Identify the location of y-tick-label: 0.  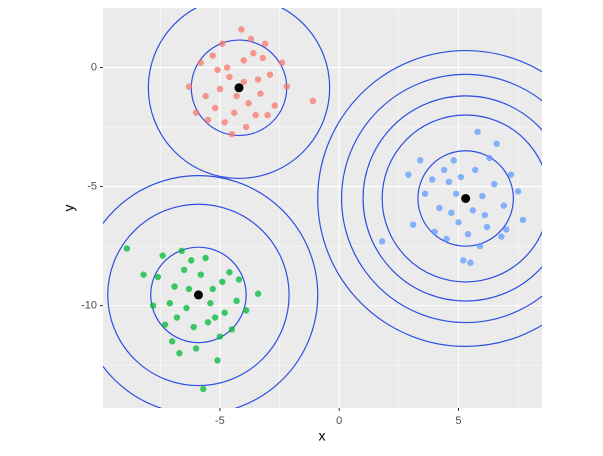
(94, 67).